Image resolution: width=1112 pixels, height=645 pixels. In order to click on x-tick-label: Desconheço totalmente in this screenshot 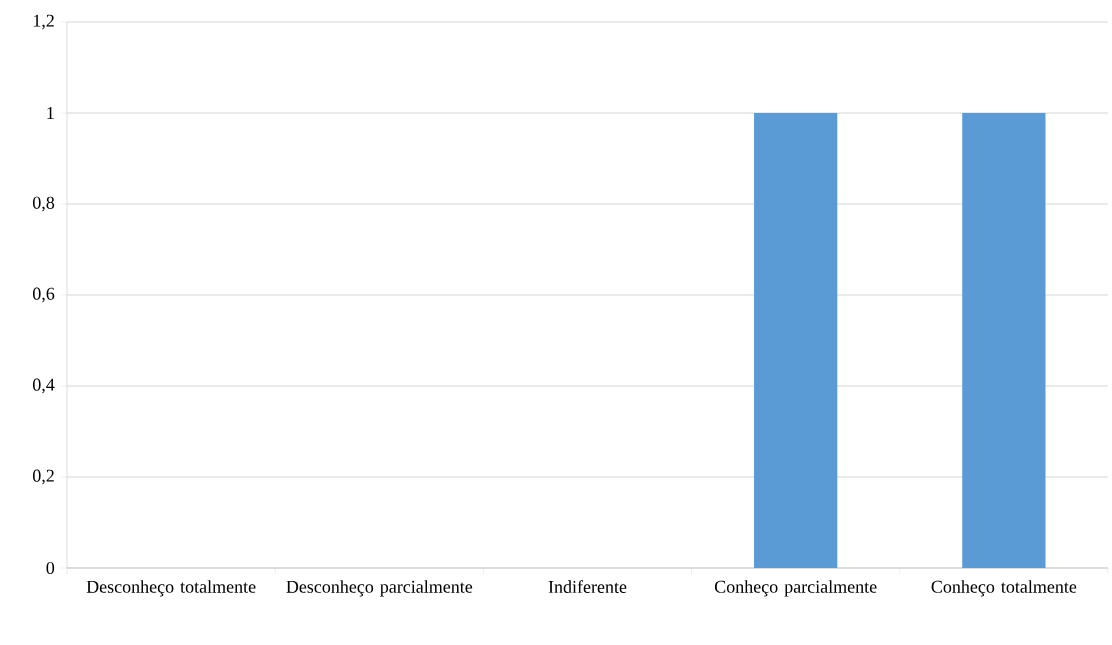, I will do `click(171, 588)`.